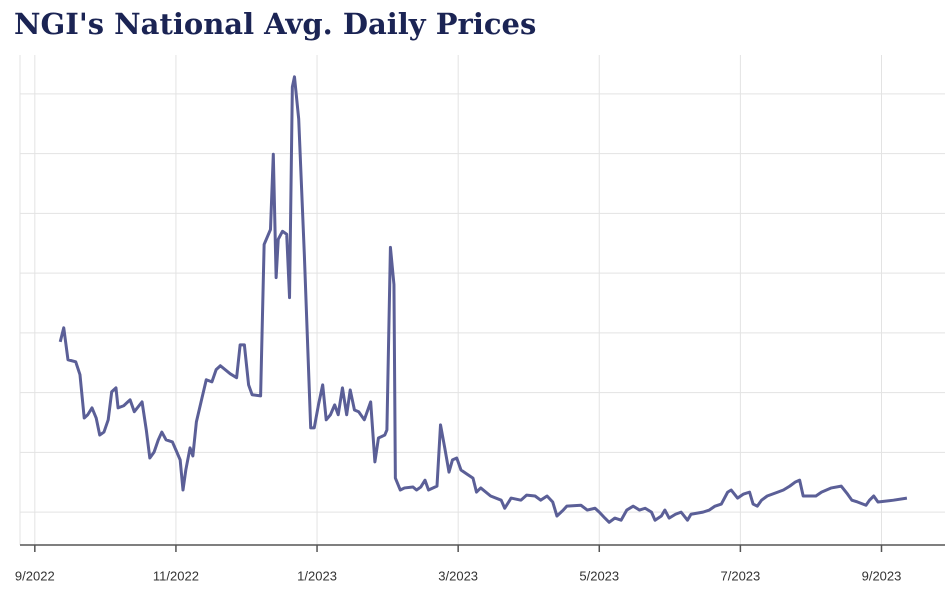  Describe the element at coordinates (275, 24) in the screenshot. I see `chart-title: NGI's National Avg. Daily Prices` at that location.